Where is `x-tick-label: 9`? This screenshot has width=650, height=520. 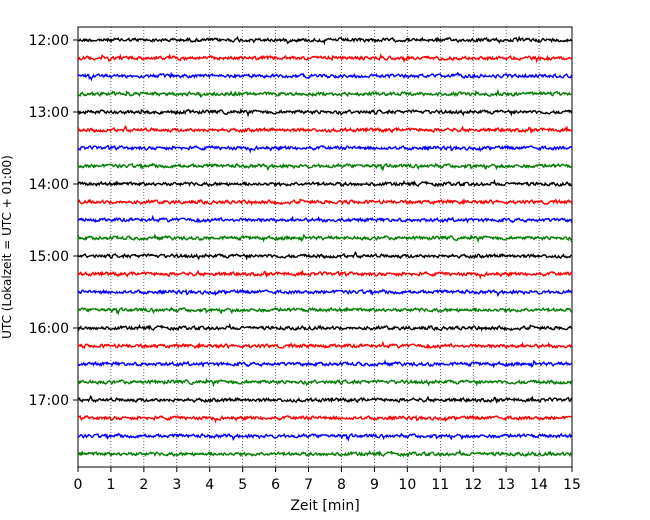 x-tick-label: 9 is located at coordinates (374, 485).